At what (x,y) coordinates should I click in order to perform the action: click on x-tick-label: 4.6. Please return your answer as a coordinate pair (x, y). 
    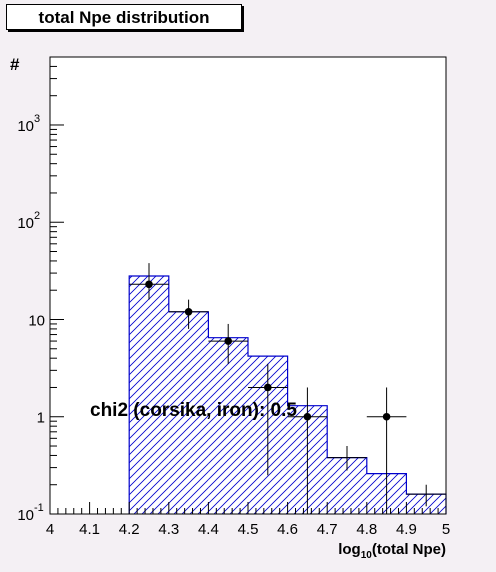
    Looking at the image, I should click on (287, 529).